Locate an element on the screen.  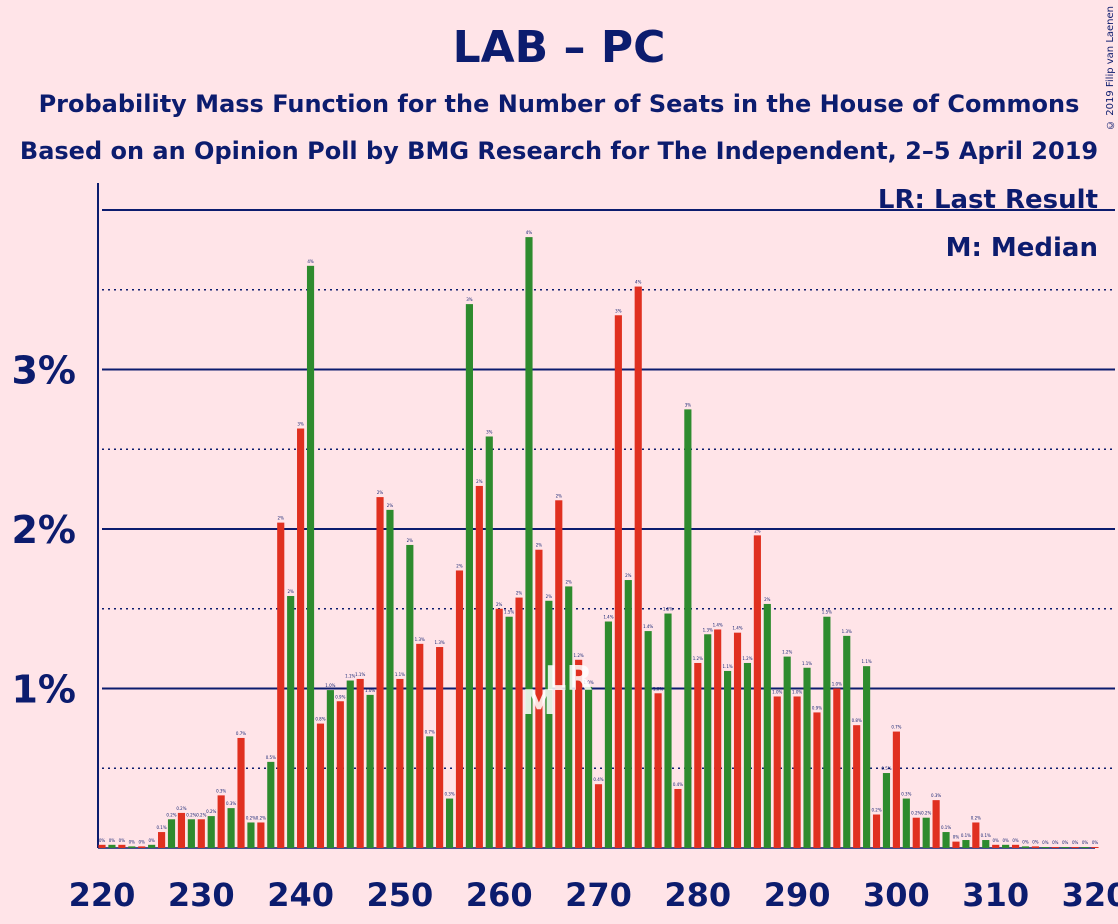
x-tick-label: 320 is located at coordinates (1090, 895).